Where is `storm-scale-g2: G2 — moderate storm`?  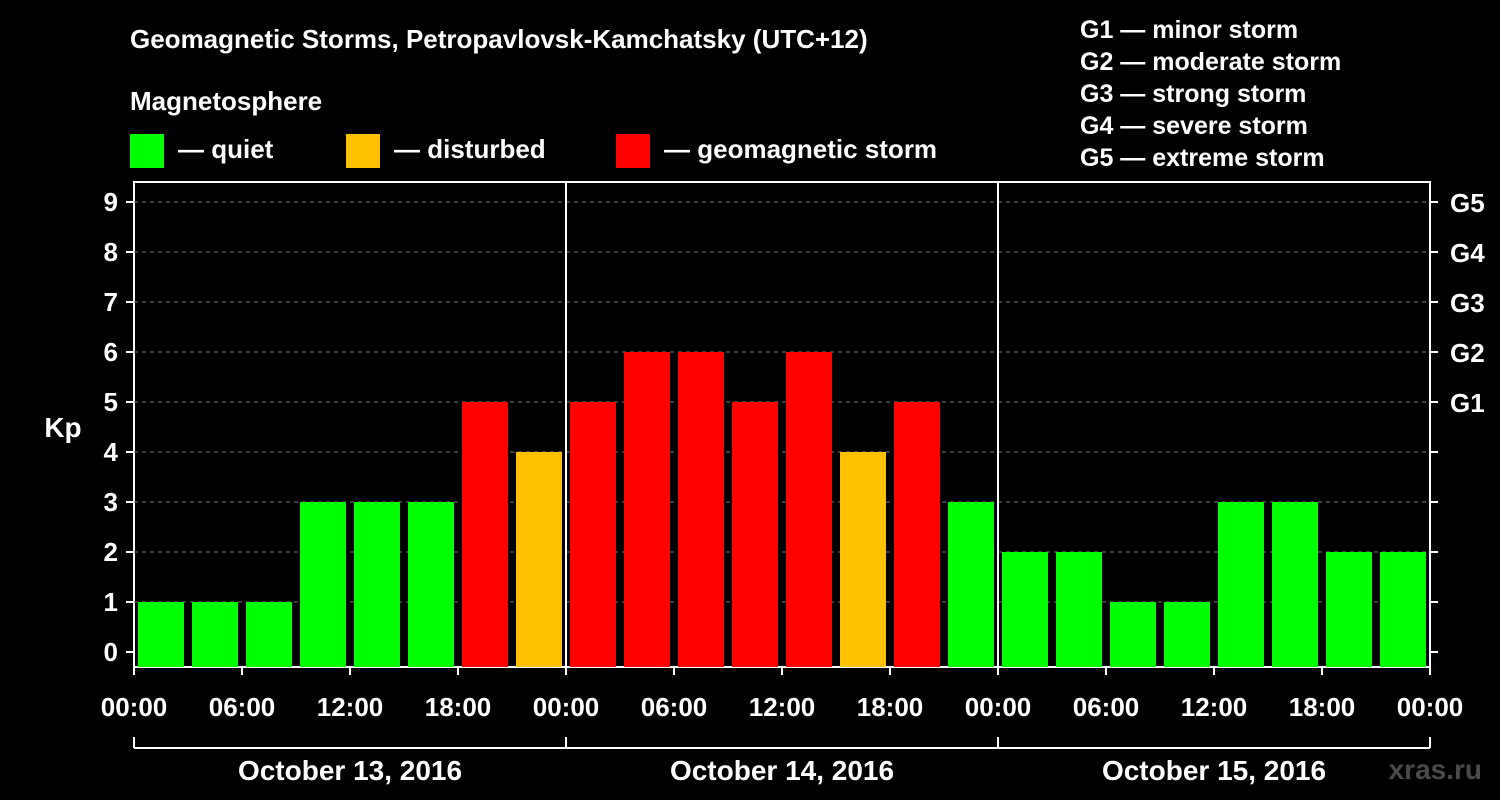 storm-scale-g2: G2 — moderate storm is located at coordinates (1211, 62).